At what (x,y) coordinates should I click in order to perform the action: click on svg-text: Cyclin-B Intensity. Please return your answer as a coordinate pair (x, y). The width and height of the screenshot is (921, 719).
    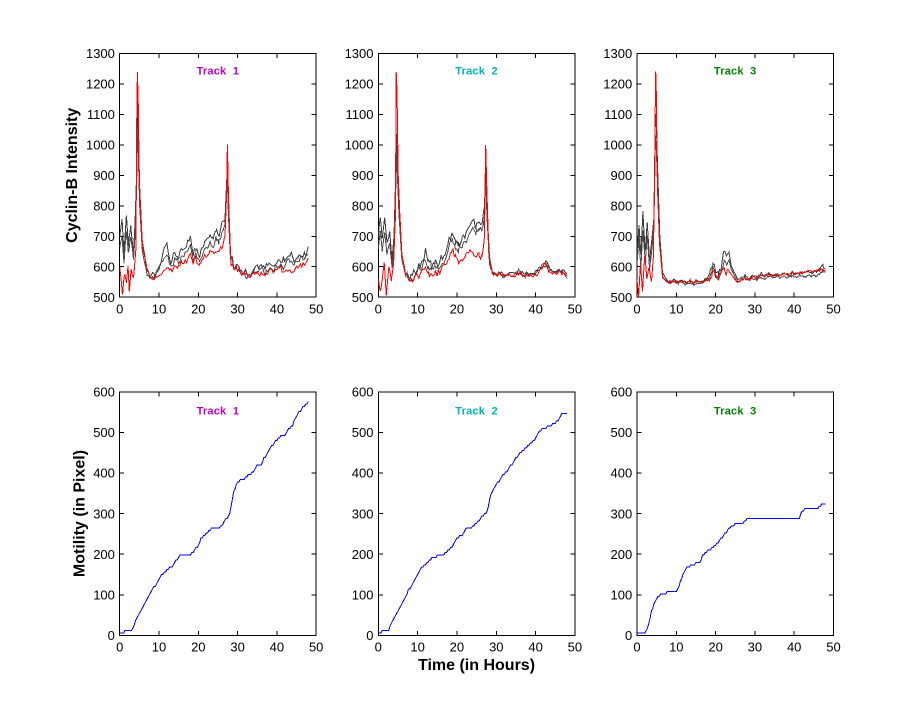
    Looking at the image, I should click on (72, 175).